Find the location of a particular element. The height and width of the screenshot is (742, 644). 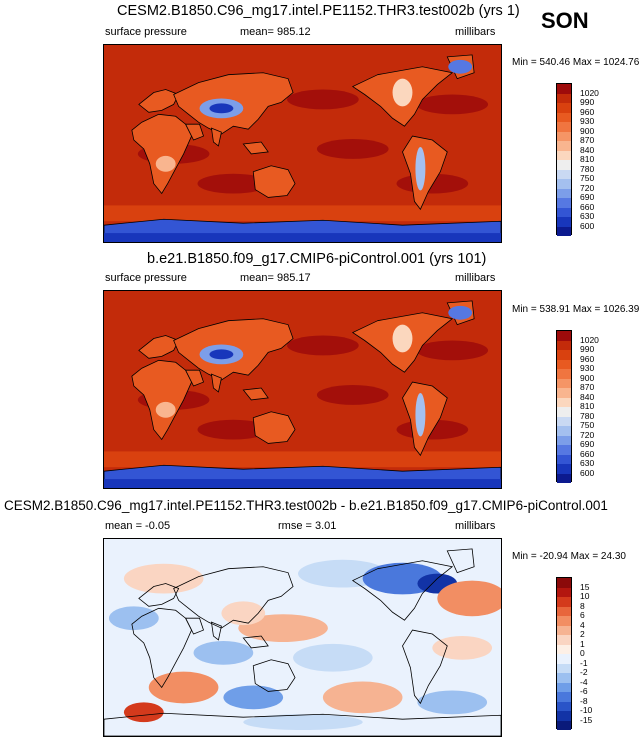

colorbar-tick-label: 720 is located at coordinates (587, 187).